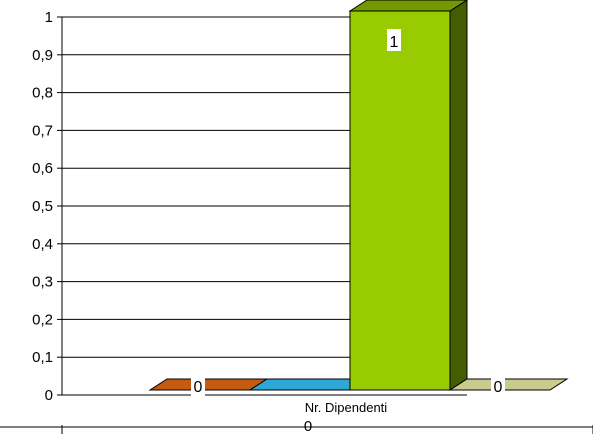 This screenshot has height=434, width=593. What do you see at coordinates (42, 282) in the screenshot?
I see `y-tick-label: 0,3` at bounding box center [42, 282].